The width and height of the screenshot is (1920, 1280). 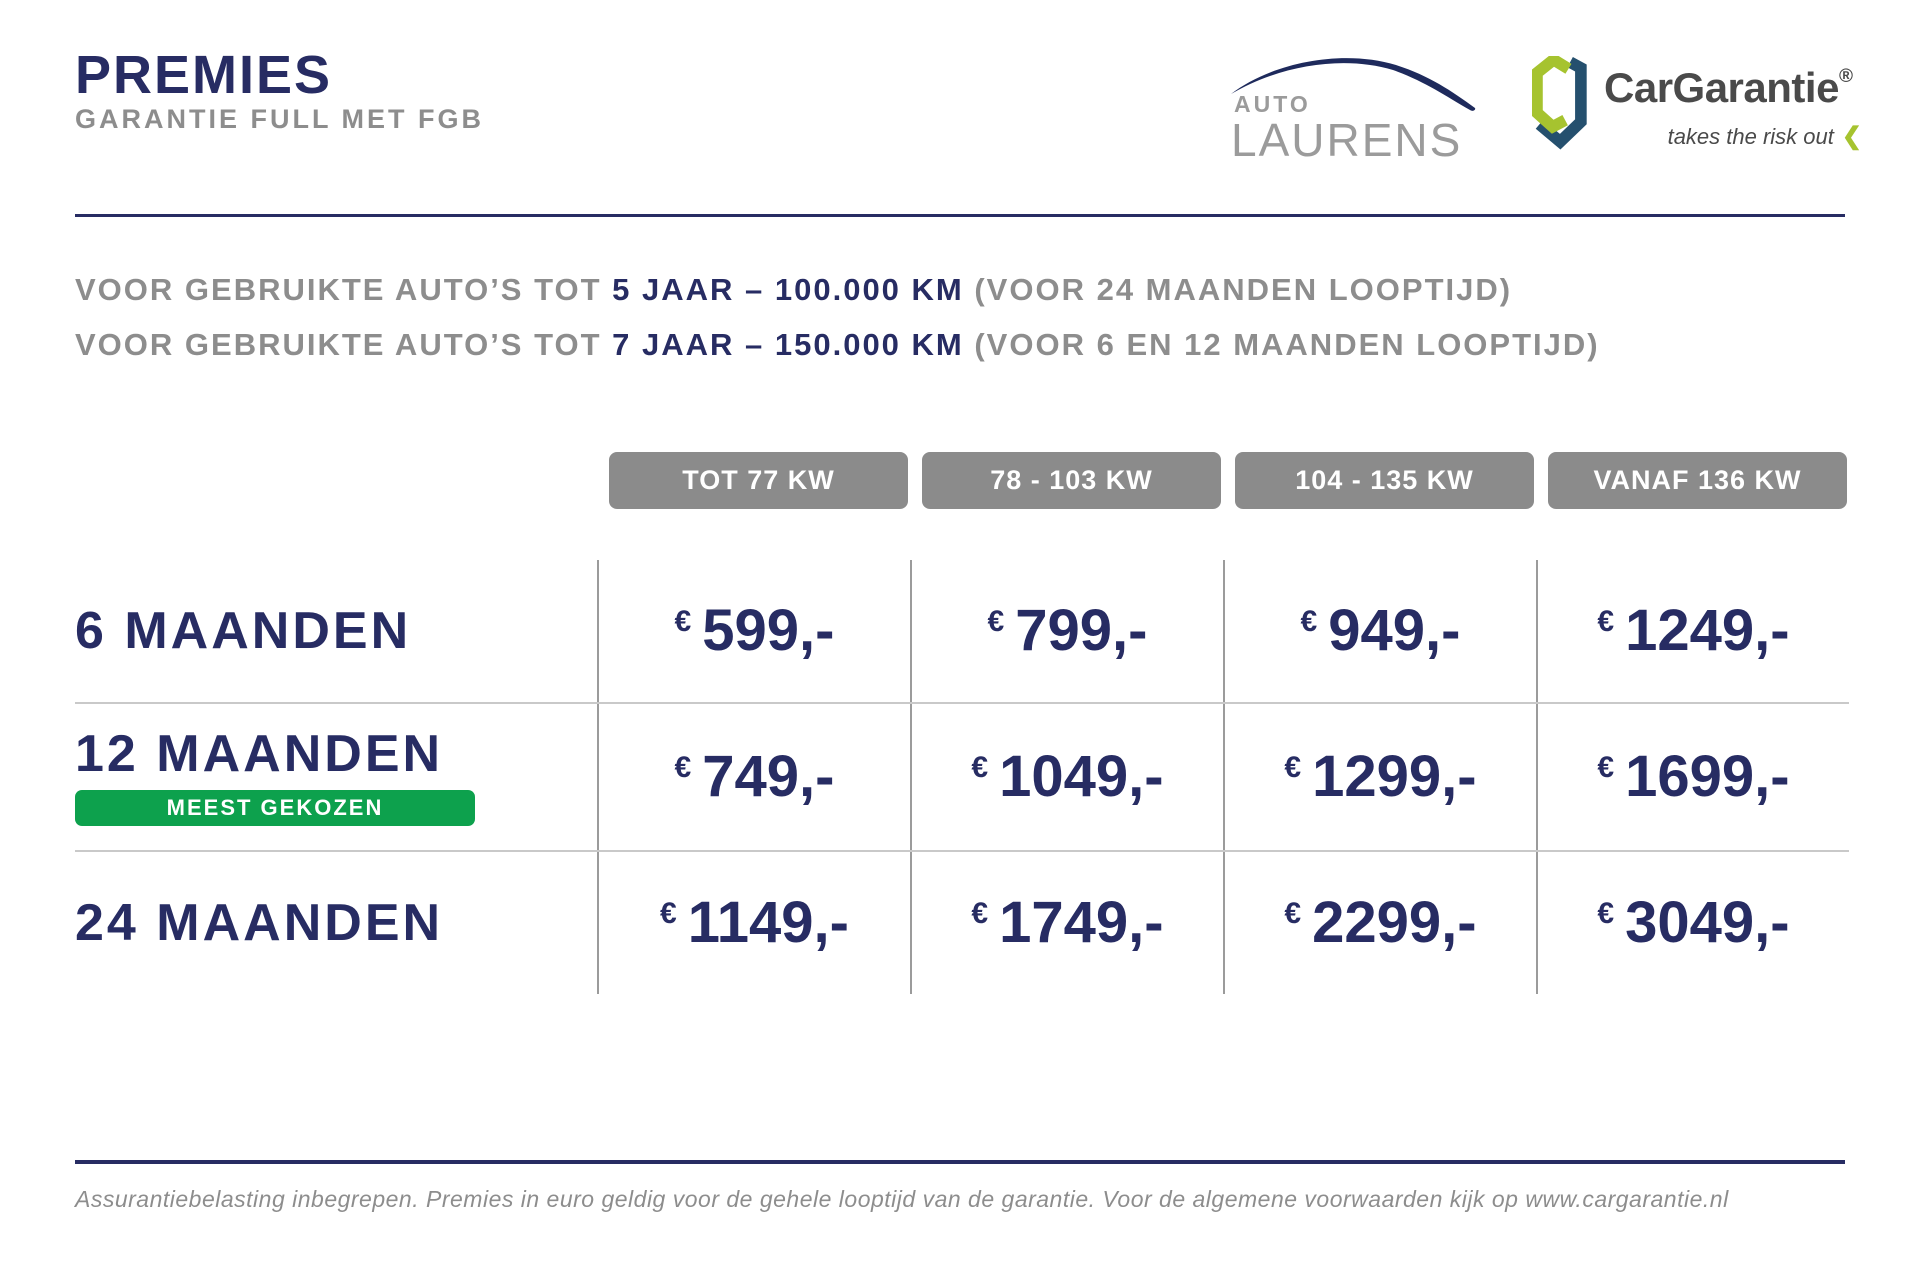 I want to click on auto-laurens-logo: AUTO LAURENS, so click(x=1353, y=107).